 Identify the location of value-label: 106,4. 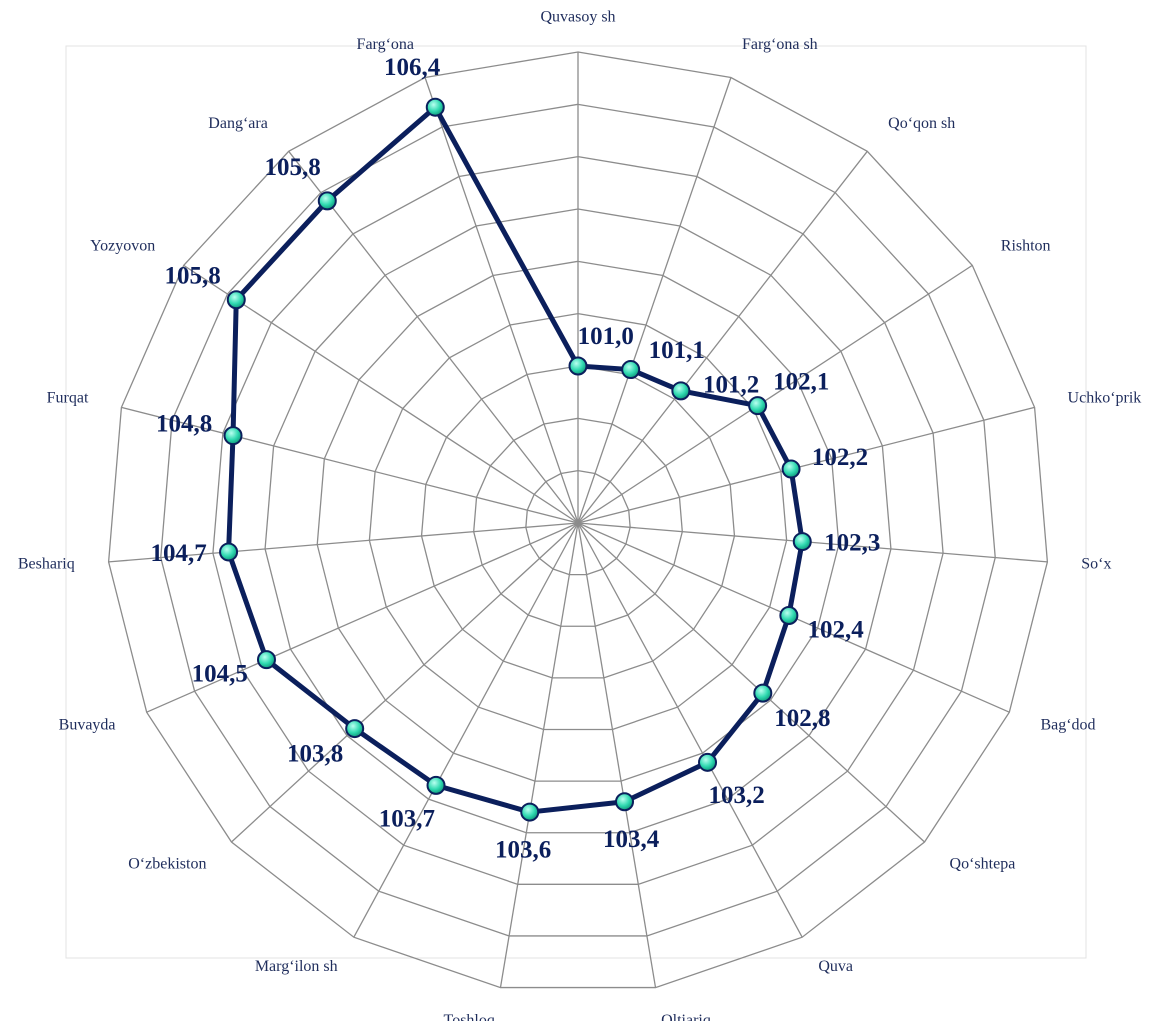
(412, 67).